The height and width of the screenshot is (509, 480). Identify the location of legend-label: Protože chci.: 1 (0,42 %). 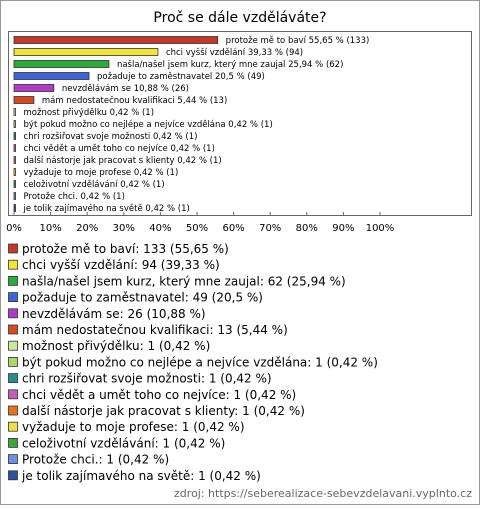
(95, 460).